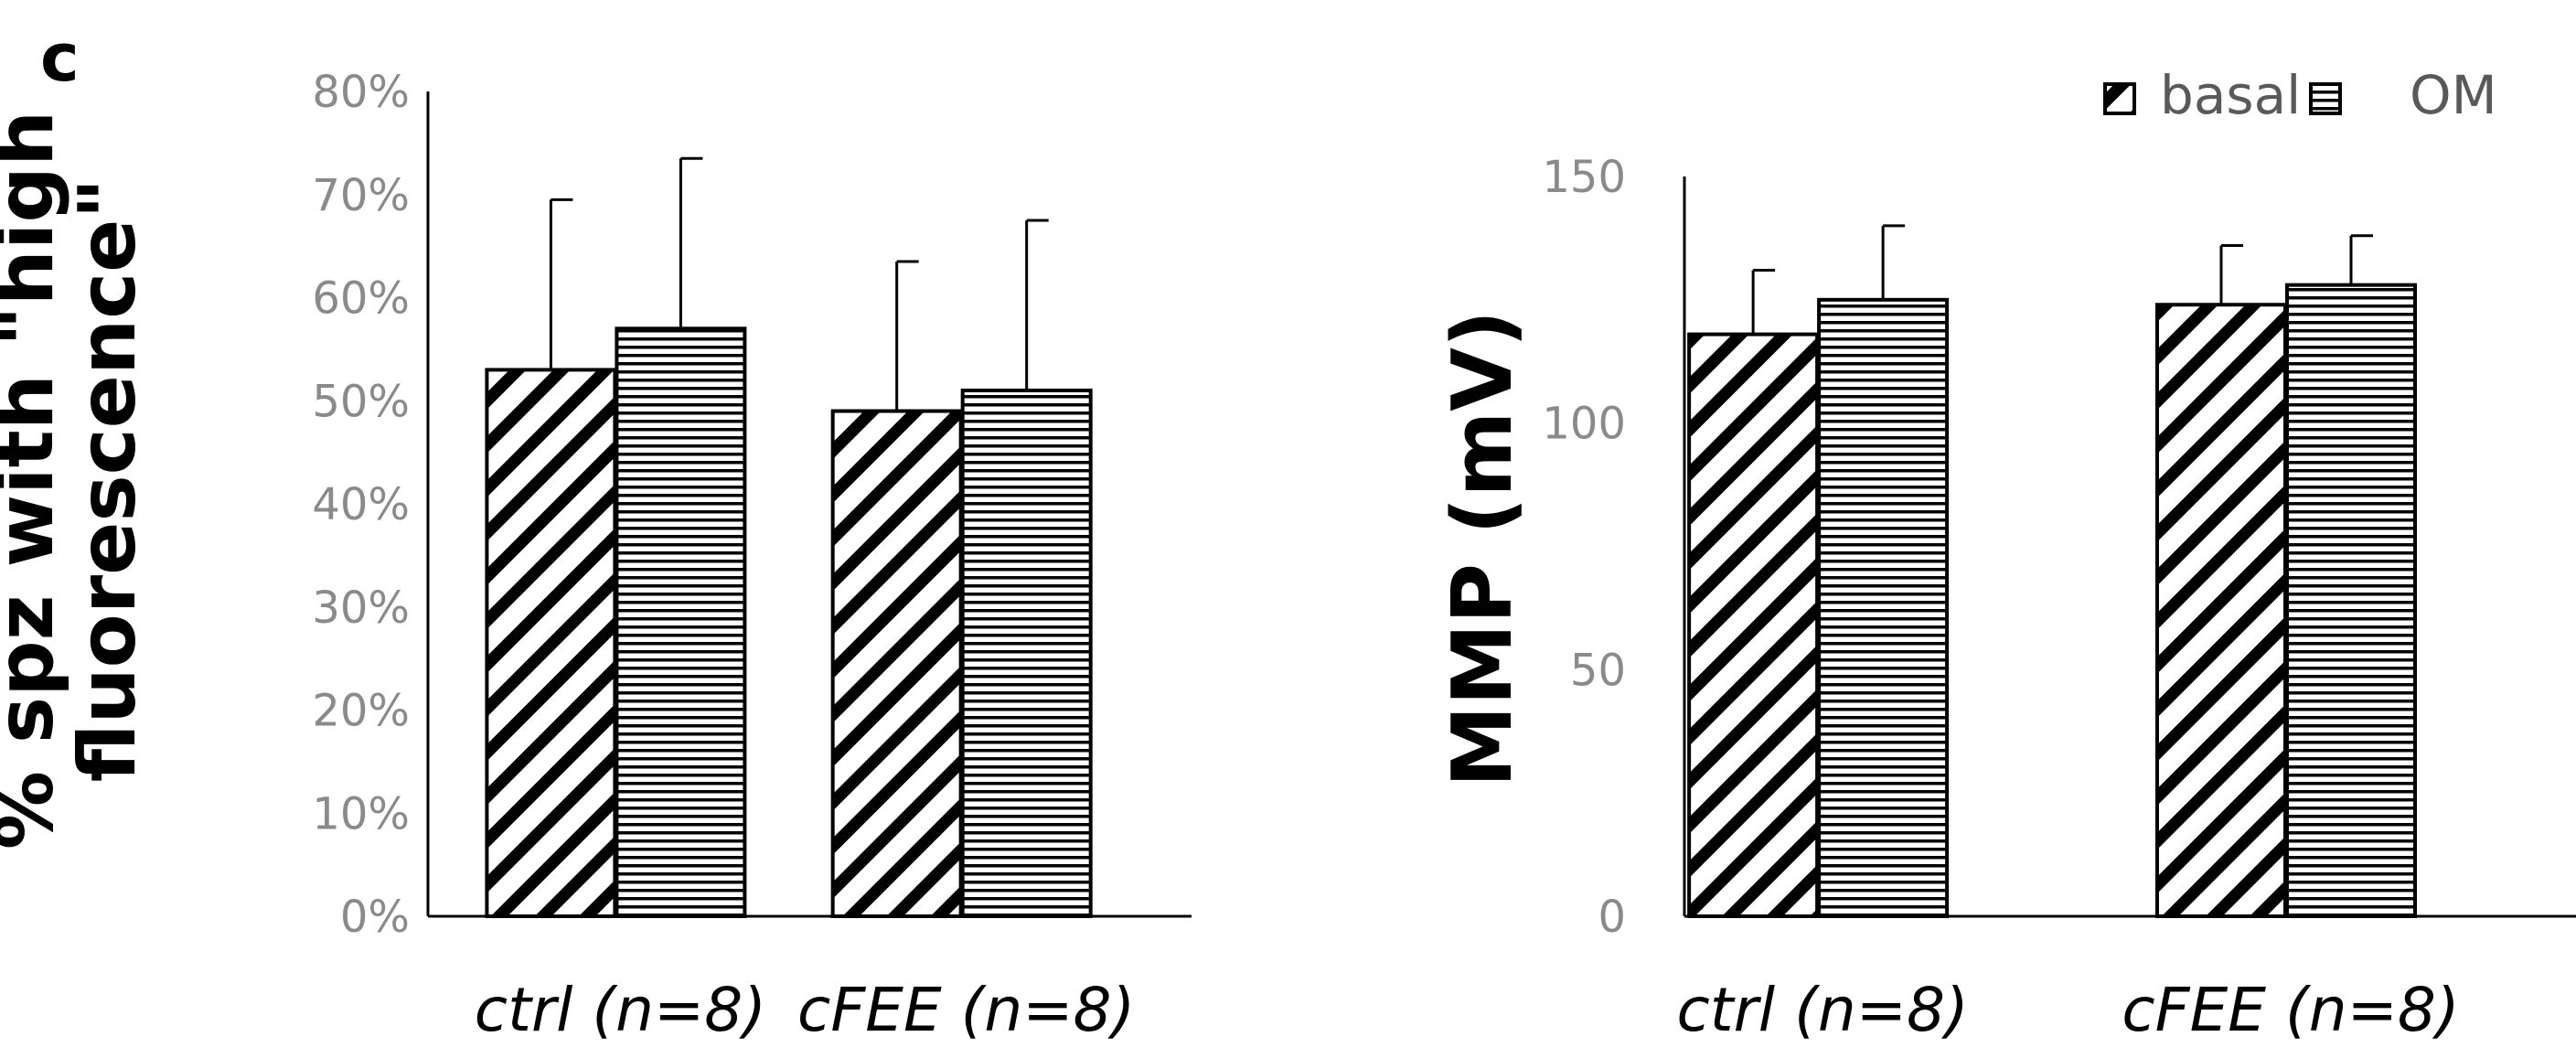  What do you see at coordinates (361, 299) in the screenshot?
I see `y-tick-label: 60%` at bounding box center [361, 299].